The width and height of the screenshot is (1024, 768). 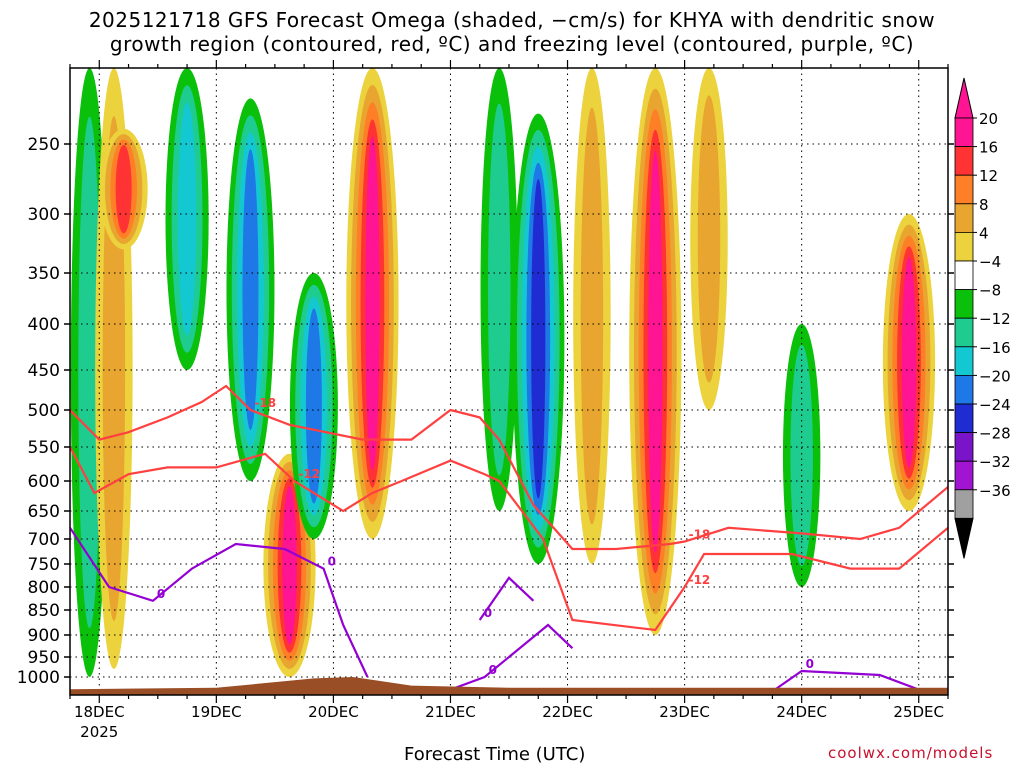 I want to click on y-tick-label: 900, so click(x=44, y=636).